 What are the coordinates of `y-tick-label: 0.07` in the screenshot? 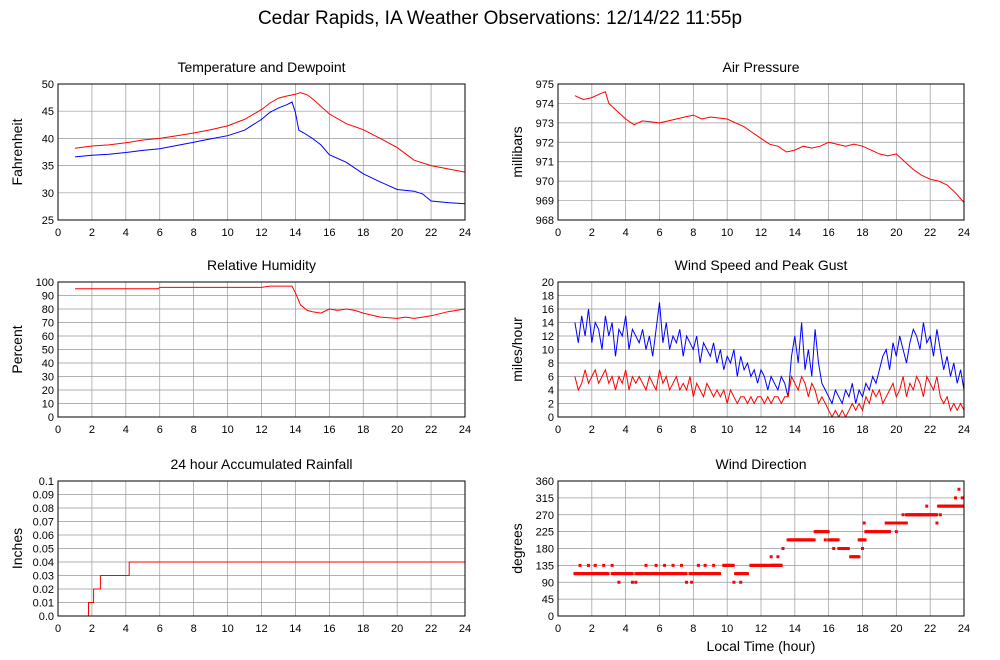 It's located at (43, 523).